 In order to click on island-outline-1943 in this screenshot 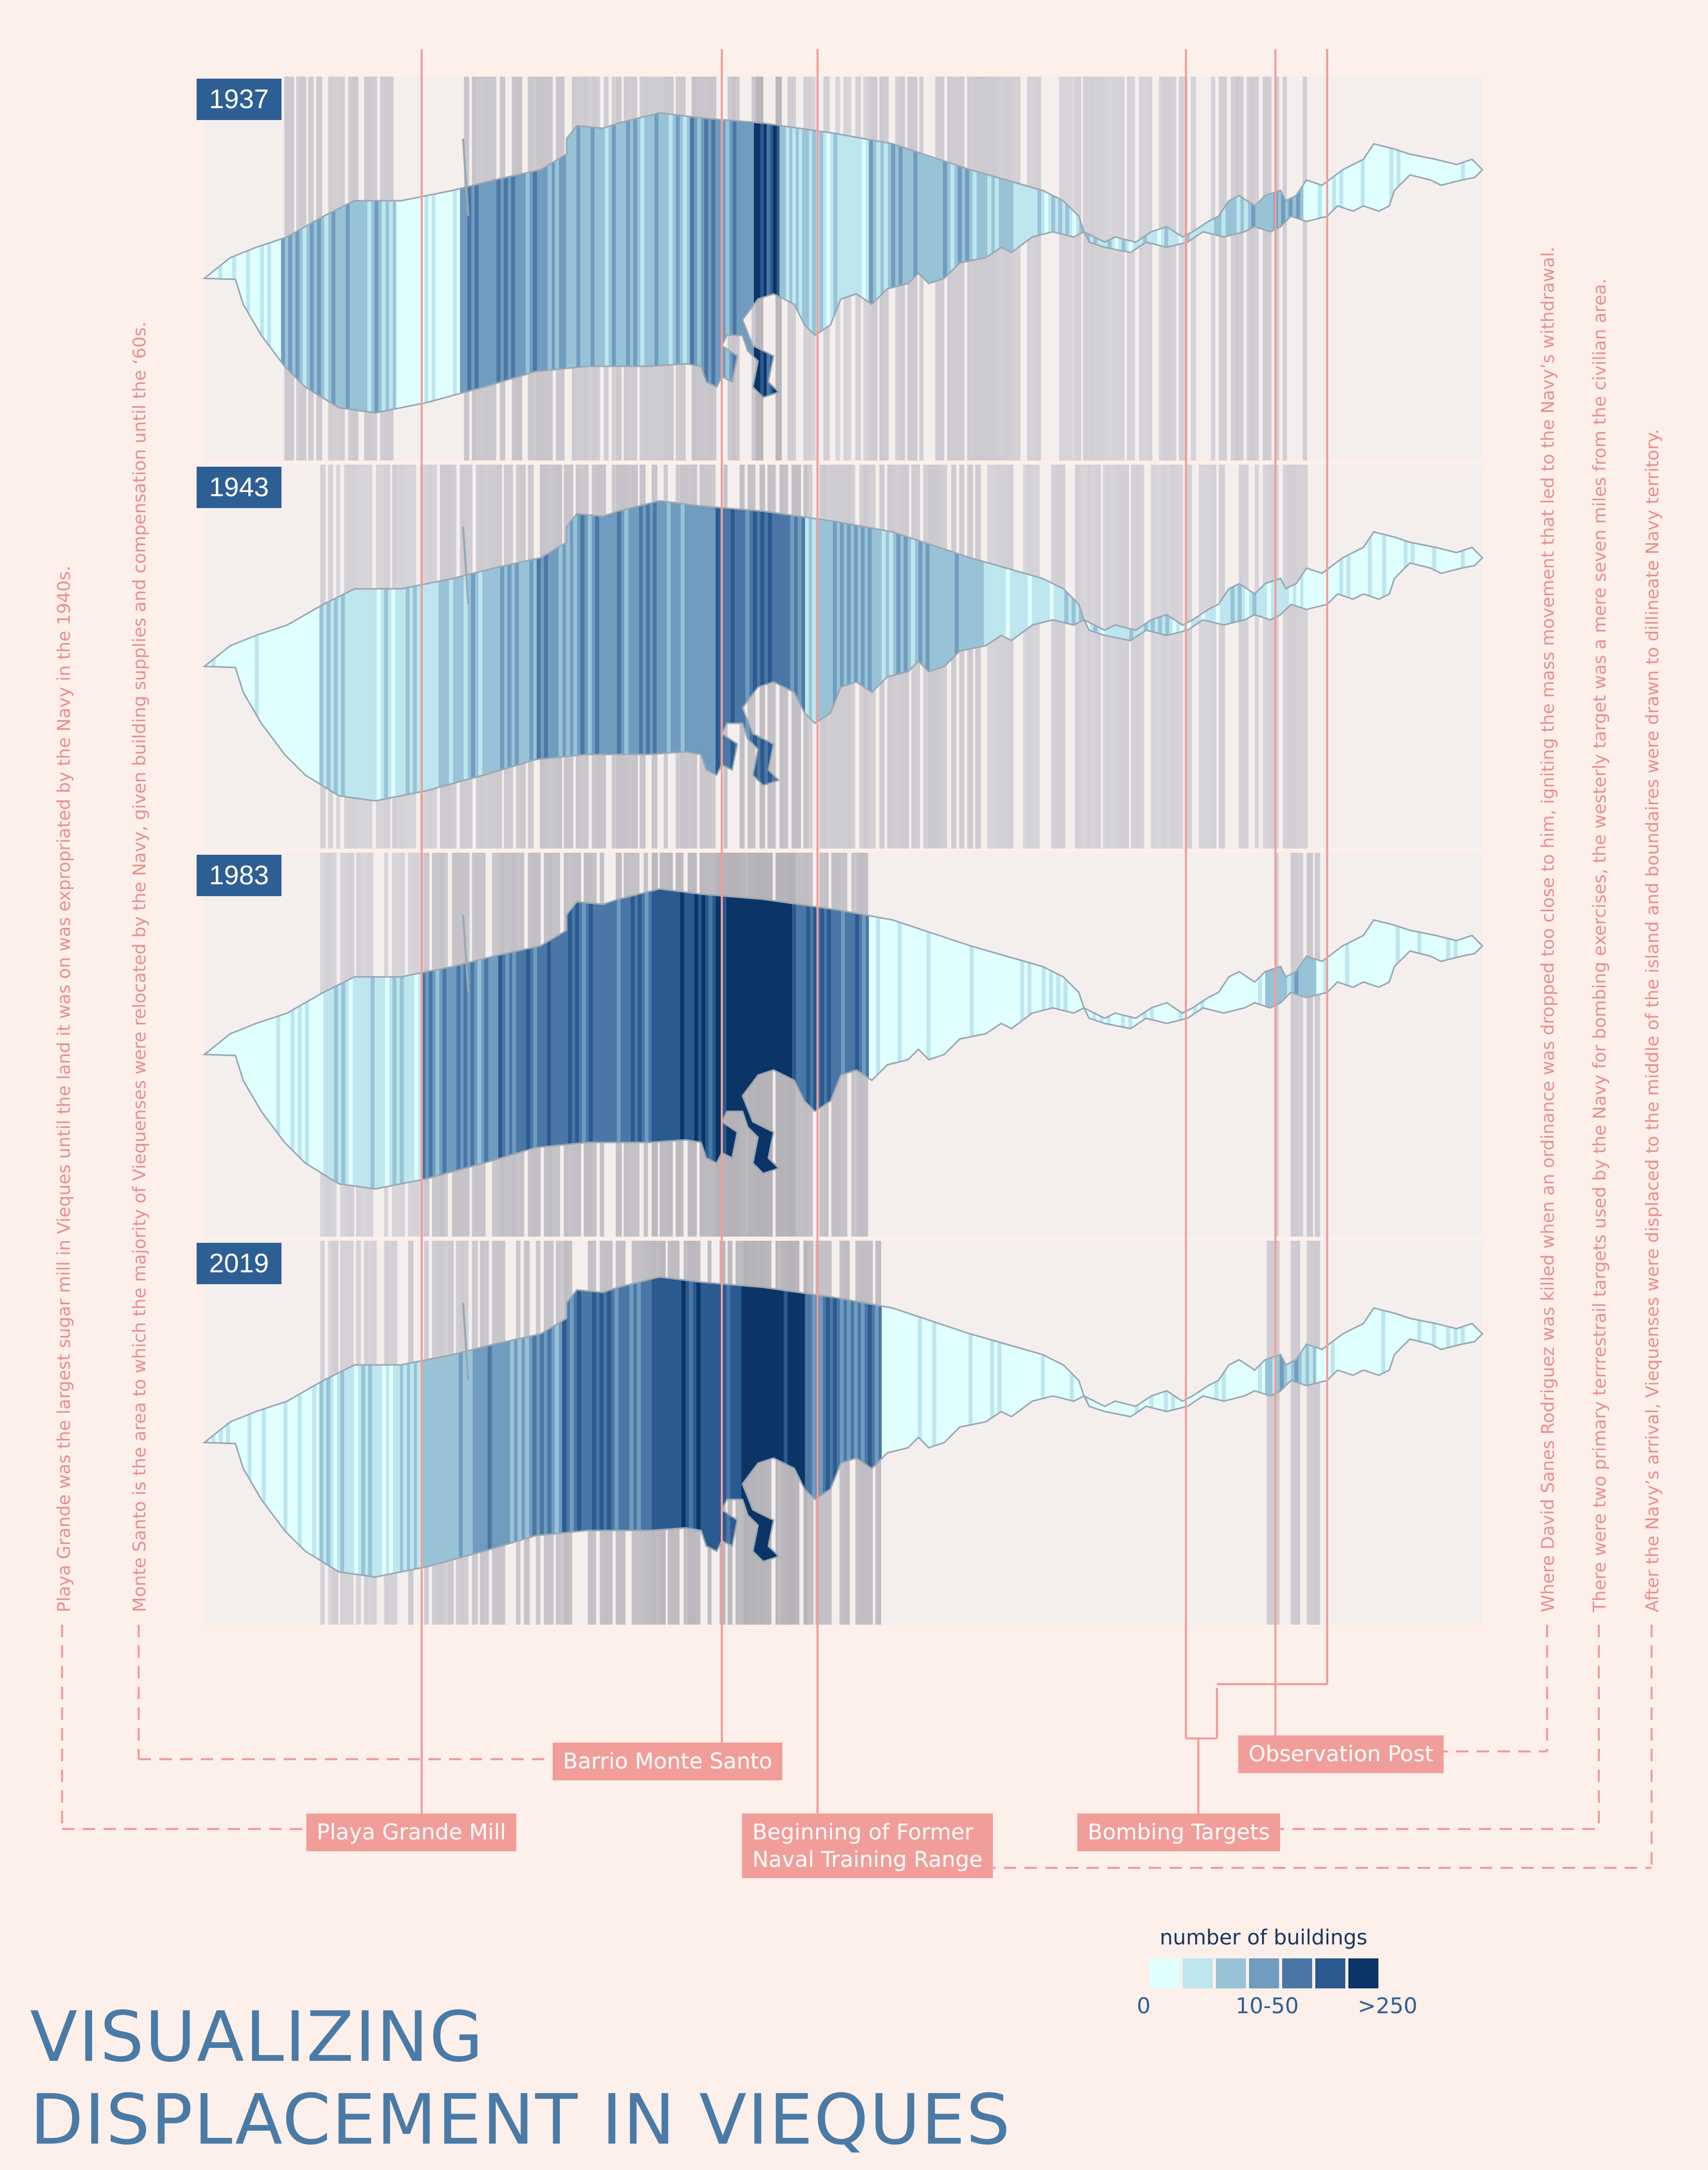, I will do `click(843, 651)`.